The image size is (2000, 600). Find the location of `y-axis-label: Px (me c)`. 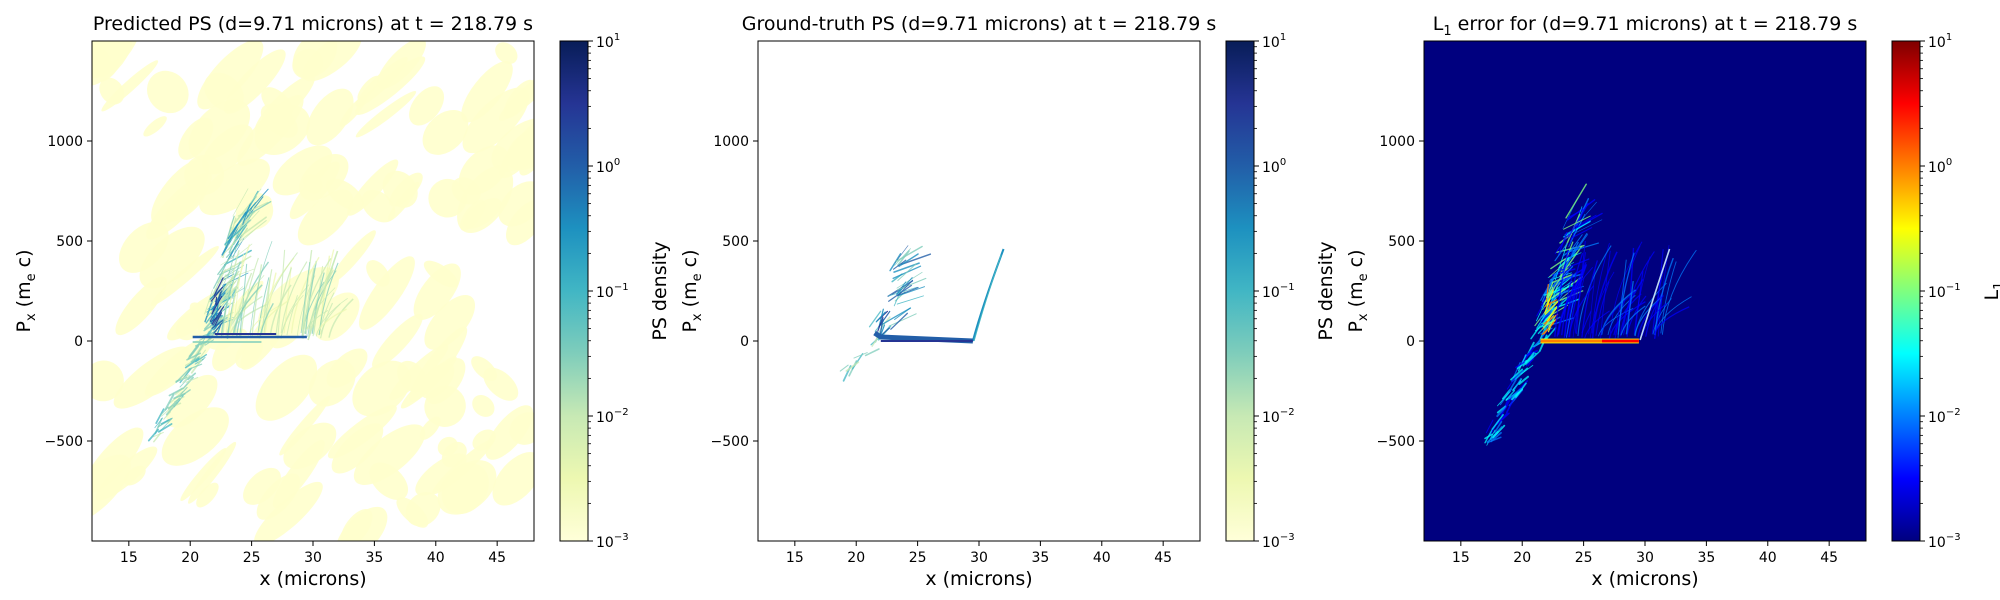

y-axis-label: Px (me c) is located at coordinates (1358, 290).